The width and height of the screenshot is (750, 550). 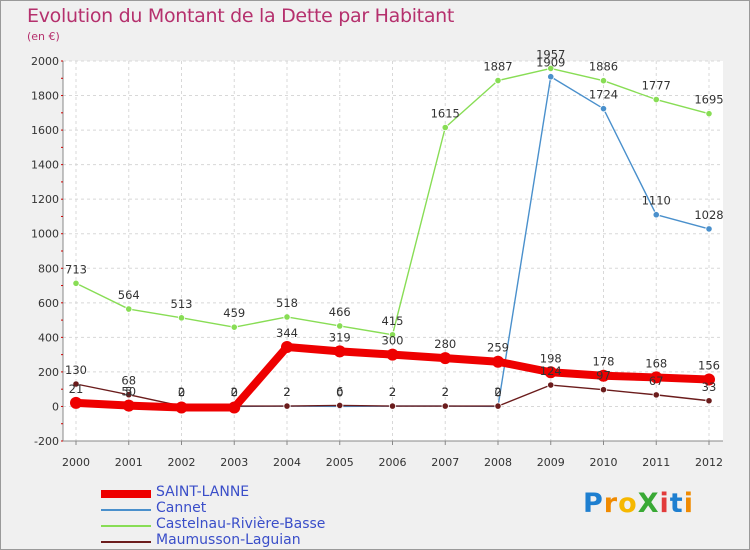 I want to click on data-label: 178, so click(x=604, y=362).